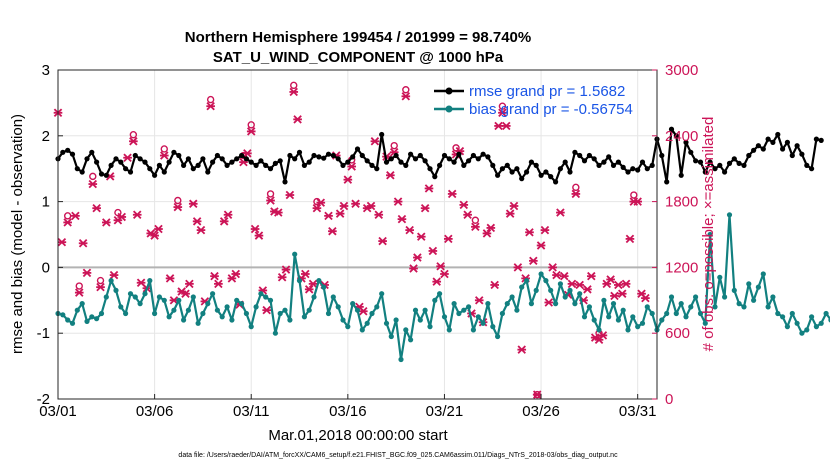 This screenshot has width=830, height=470. Describe the element at coordinates (449, 109) in the screenshot. I see `legend-bias-marker` at that location.